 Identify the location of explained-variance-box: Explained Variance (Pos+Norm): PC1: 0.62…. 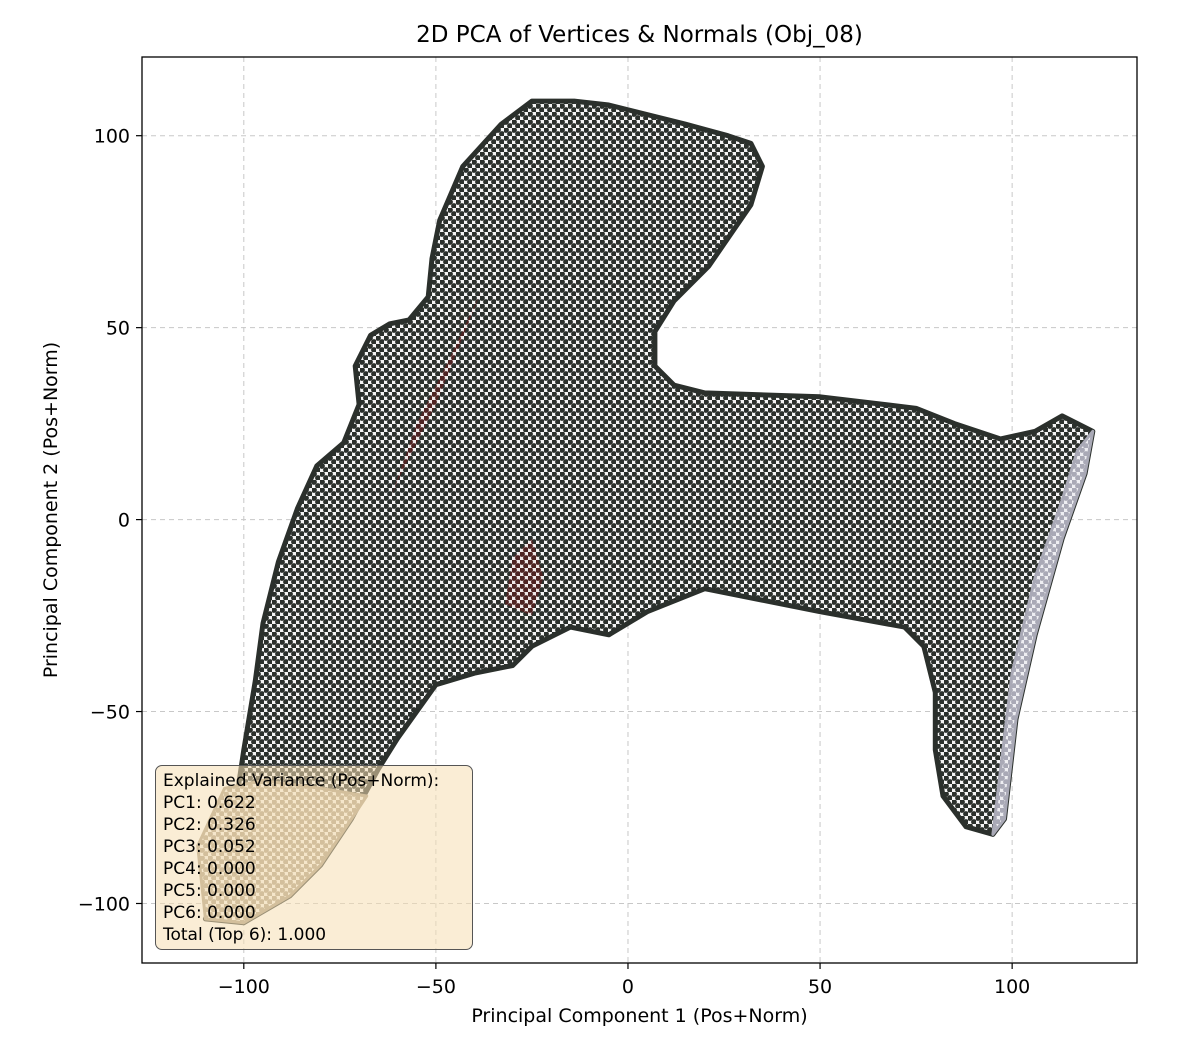
(314, 857).